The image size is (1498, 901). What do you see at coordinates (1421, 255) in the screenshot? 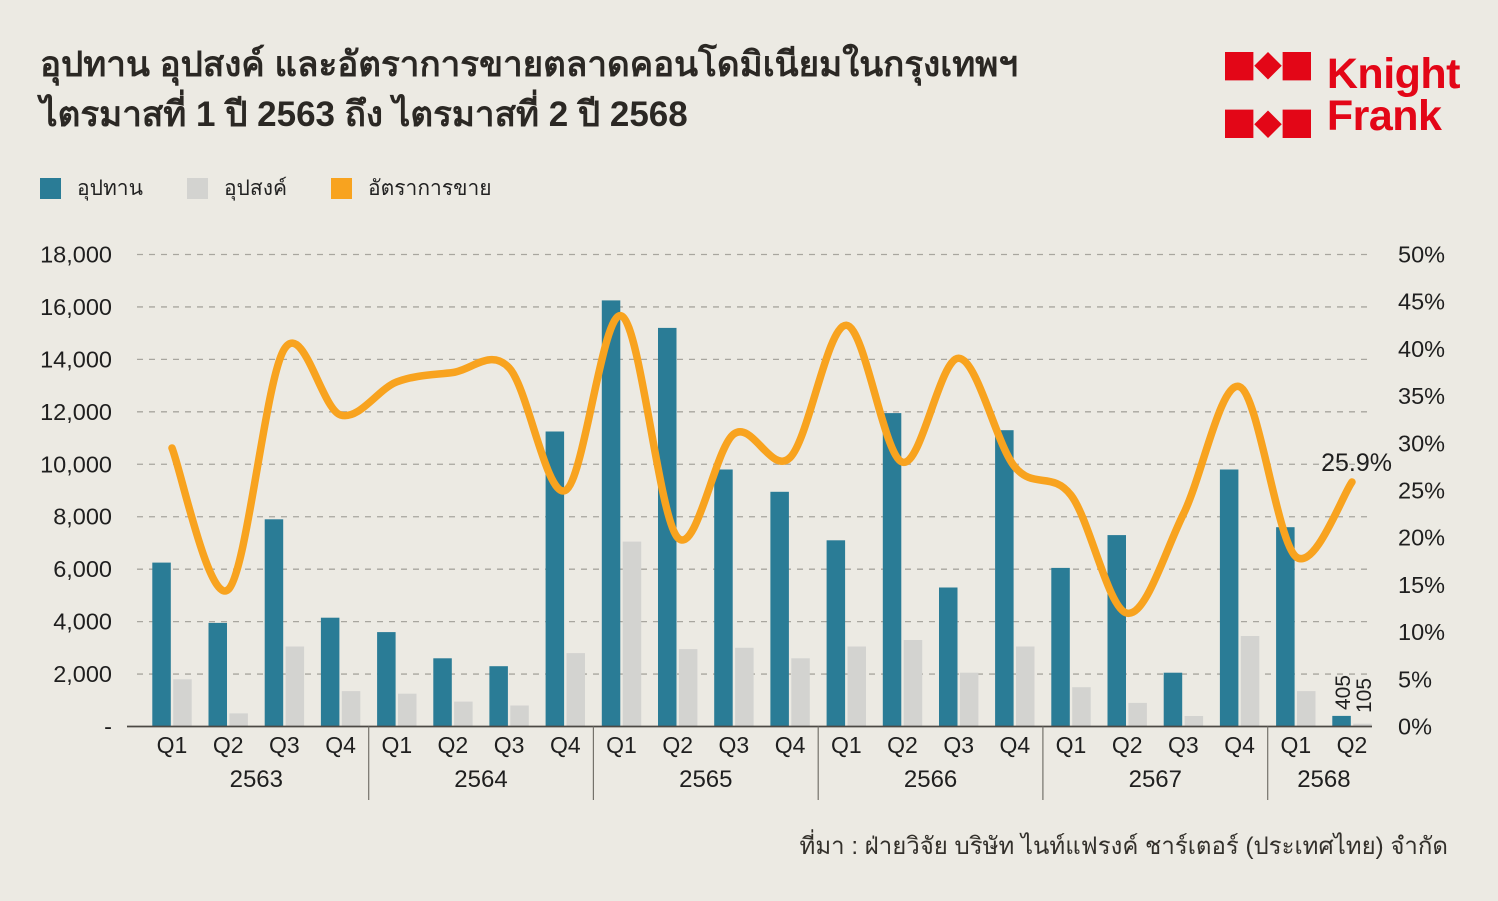
I see `y-right-tick-label: 50%` at bounding box center [1421, 255].